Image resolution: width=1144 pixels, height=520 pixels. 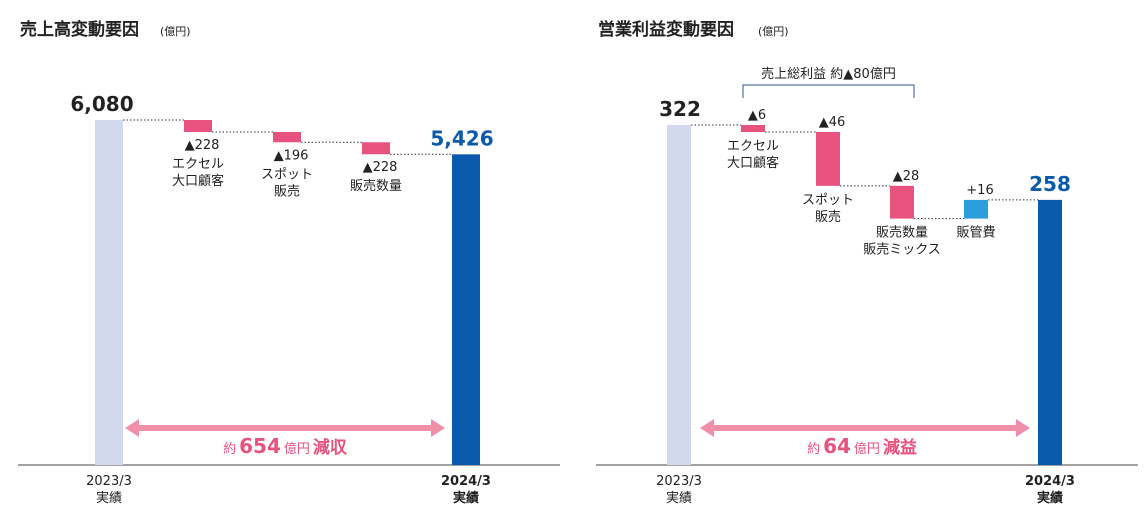 What do you see at coordinates (291, 155) in the screenshot?
I see `step-value-label: ▲196` at bounding box center [291, 155].